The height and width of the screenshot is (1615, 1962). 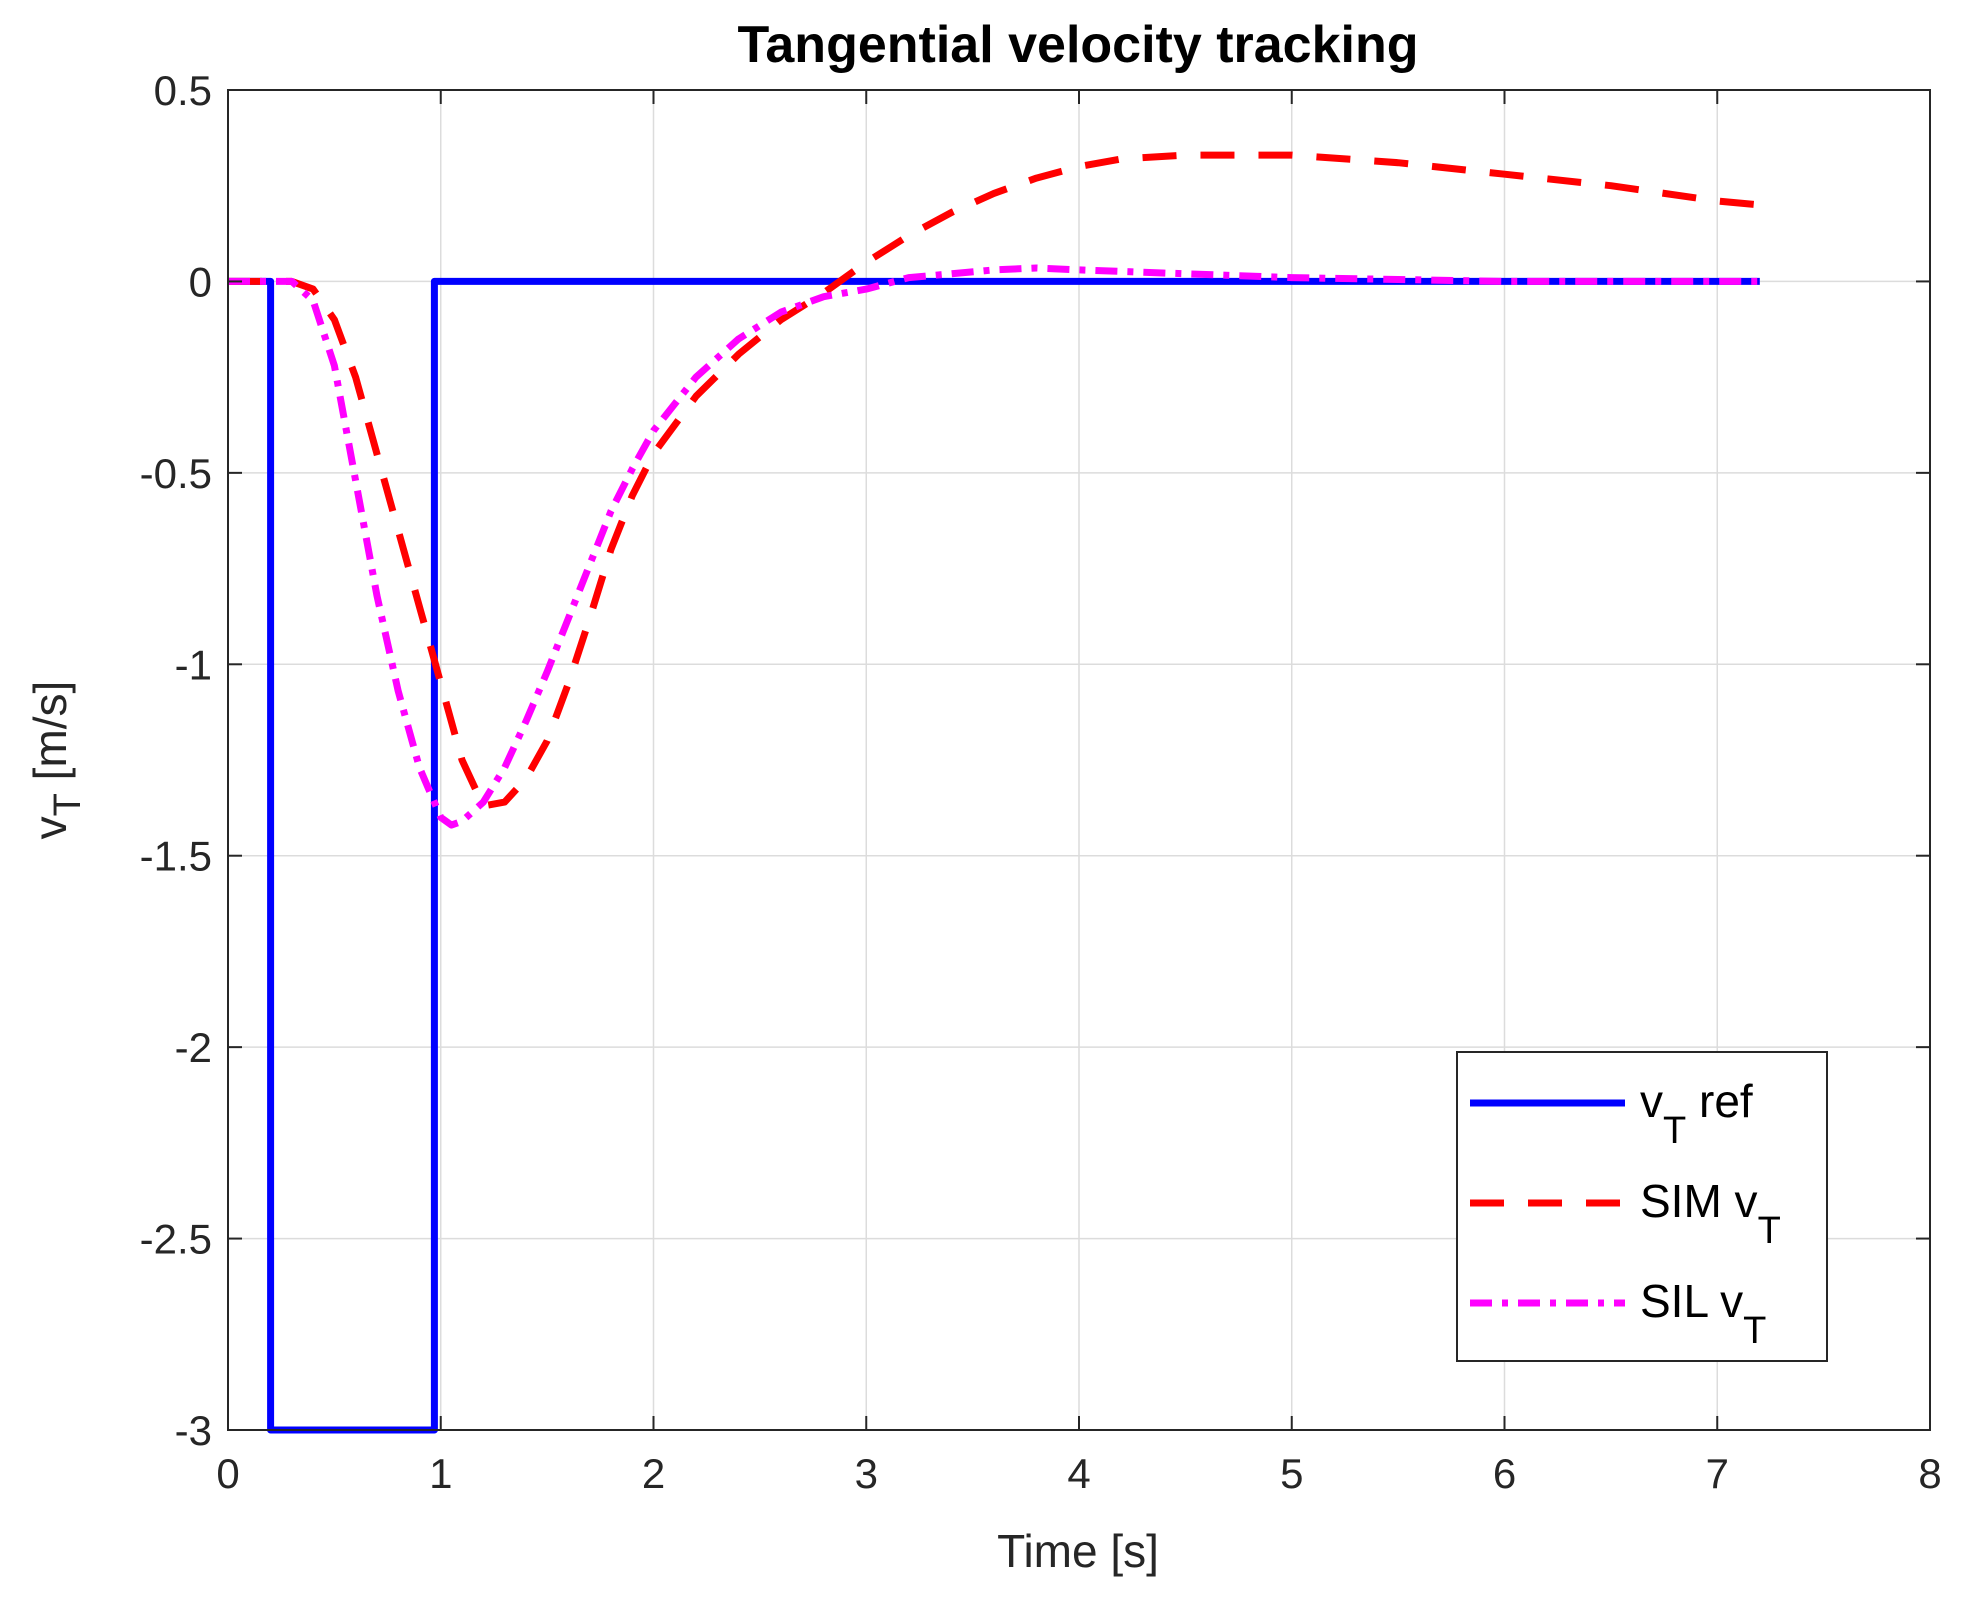 I want to click on x-tick-label: 4, so click(x=1078, y=1473).